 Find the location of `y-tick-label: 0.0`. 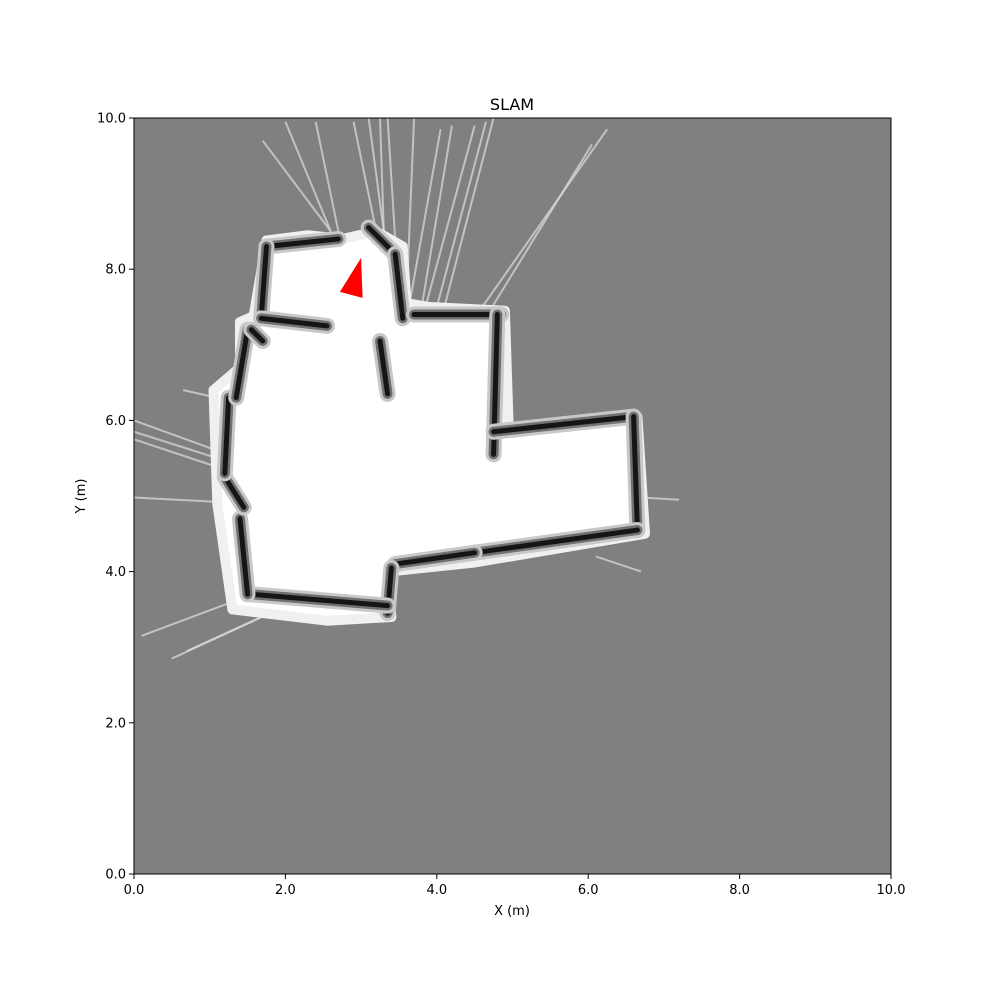

y-tick-label: 0.0 is located at coordinates (115, 875).